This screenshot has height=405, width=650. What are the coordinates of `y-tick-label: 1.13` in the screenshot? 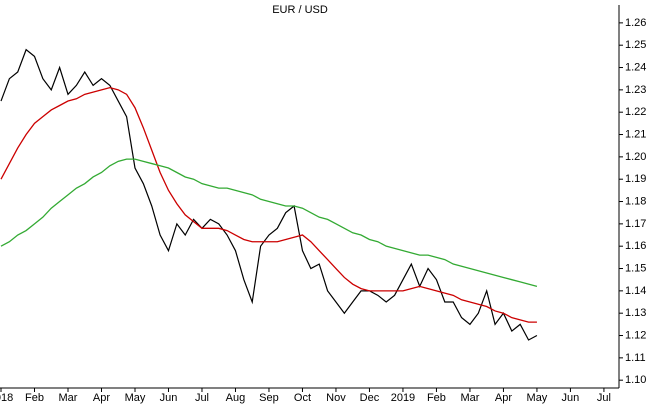 It's located at (635, 313).